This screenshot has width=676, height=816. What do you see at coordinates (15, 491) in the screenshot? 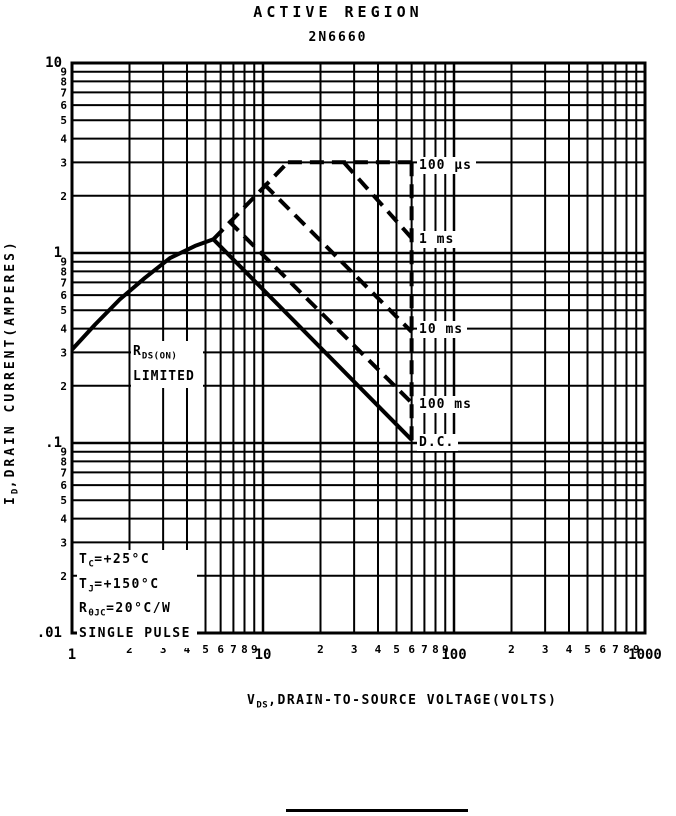
I see `y-axis-symbol-subscript: D` at bounding box center [15, 491].